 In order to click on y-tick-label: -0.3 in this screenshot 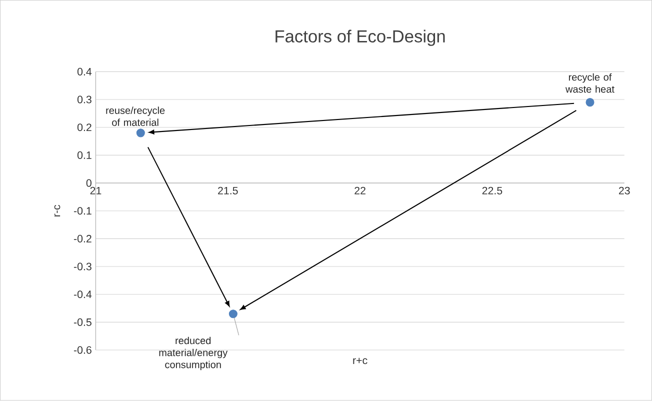, I will do `click(83, 266)`.